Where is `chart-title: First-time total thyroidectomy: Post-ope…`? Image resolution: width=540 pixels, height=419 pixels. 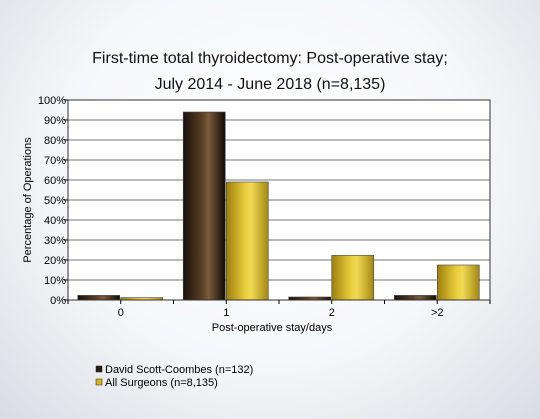
chart-title: First-time total thyroidectomy: Post-ope… is located at coordinates (270, 58).